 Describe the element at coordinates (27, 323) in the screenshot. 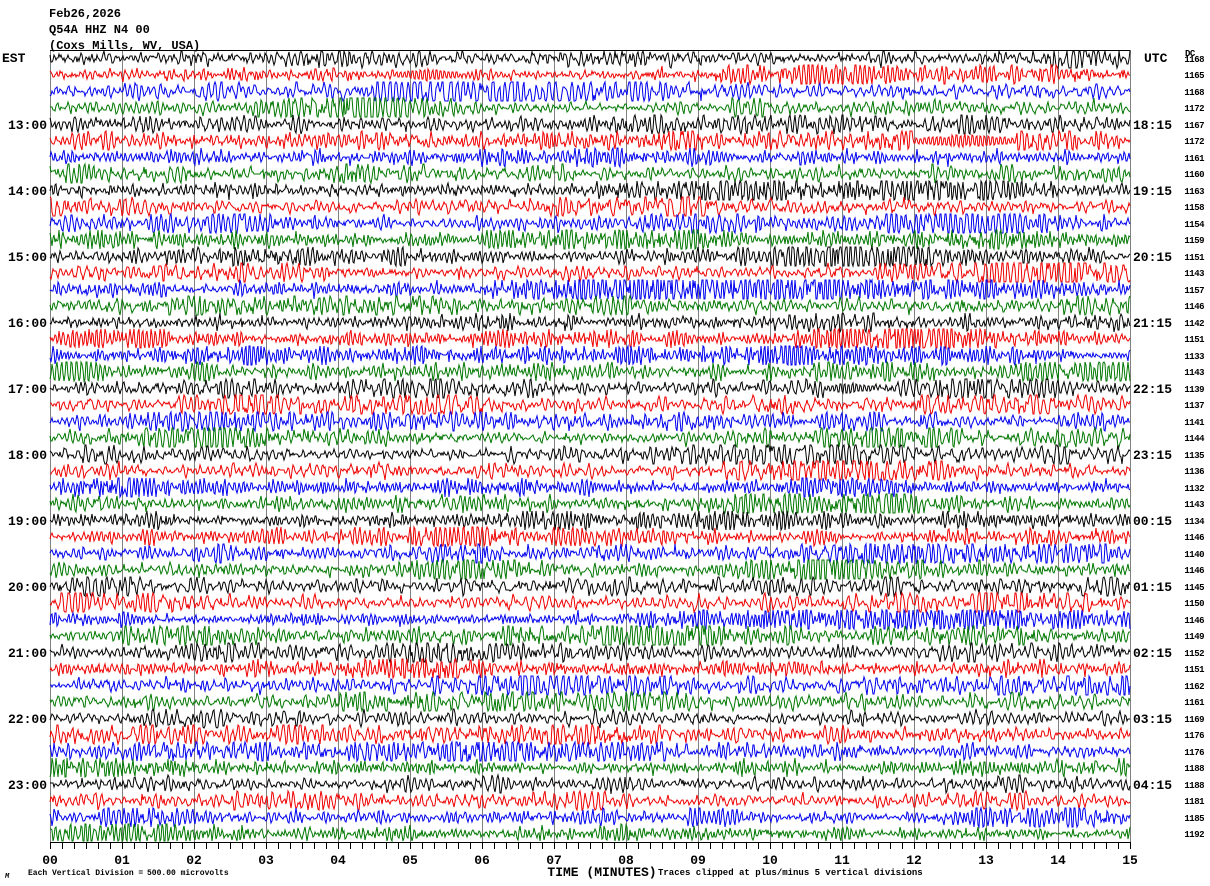

I see `svg-text: 16:00` at that location.